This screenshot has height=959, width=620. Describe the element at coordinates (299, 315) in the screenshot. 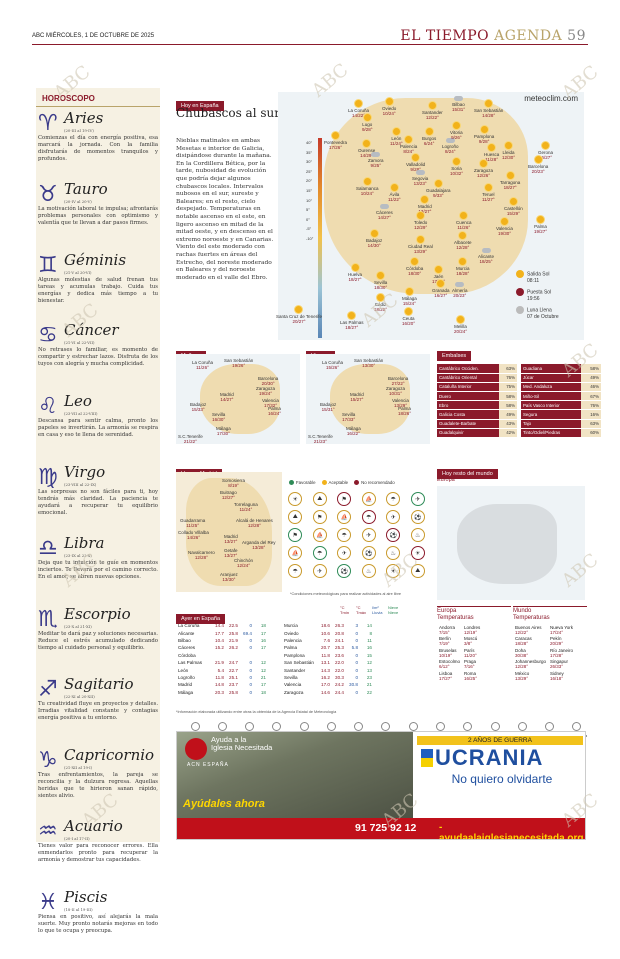

I see `city-label: Santa Cruz de Tenerife 20/27°` at that location.